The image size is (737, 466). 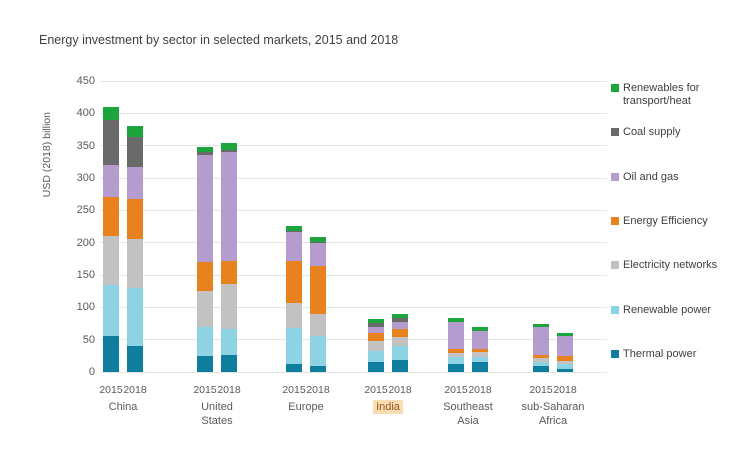 I want to click on y-tick-label: 450, so click(x=85, y=81).